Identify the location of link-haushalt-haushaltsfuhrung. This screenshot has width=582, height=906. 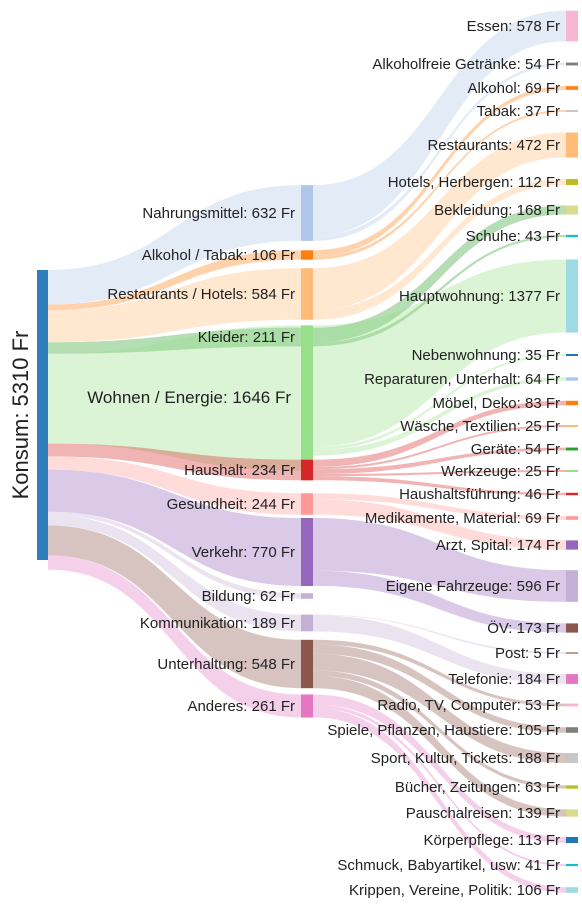
(439, 486).